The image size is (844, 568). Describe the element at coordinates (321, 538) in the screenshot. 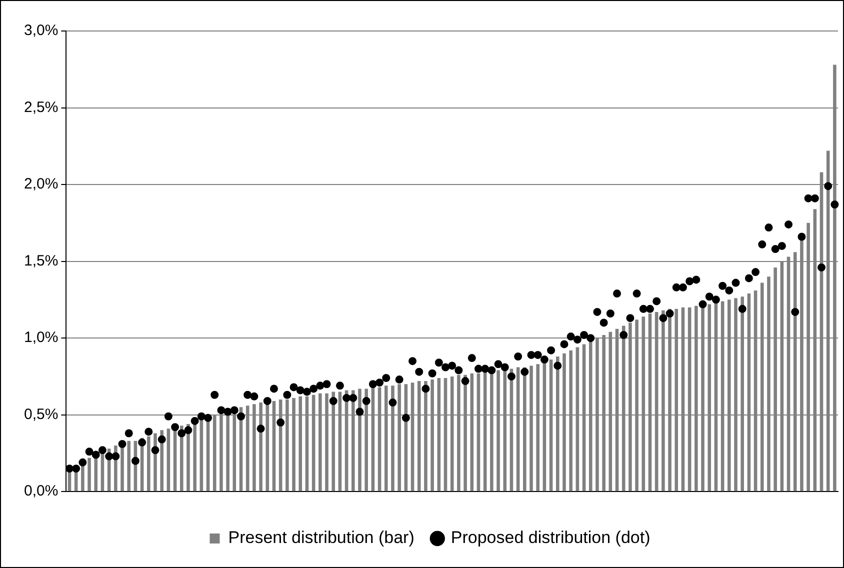

I see `legend-label: Present distribution (bar)` at that location.